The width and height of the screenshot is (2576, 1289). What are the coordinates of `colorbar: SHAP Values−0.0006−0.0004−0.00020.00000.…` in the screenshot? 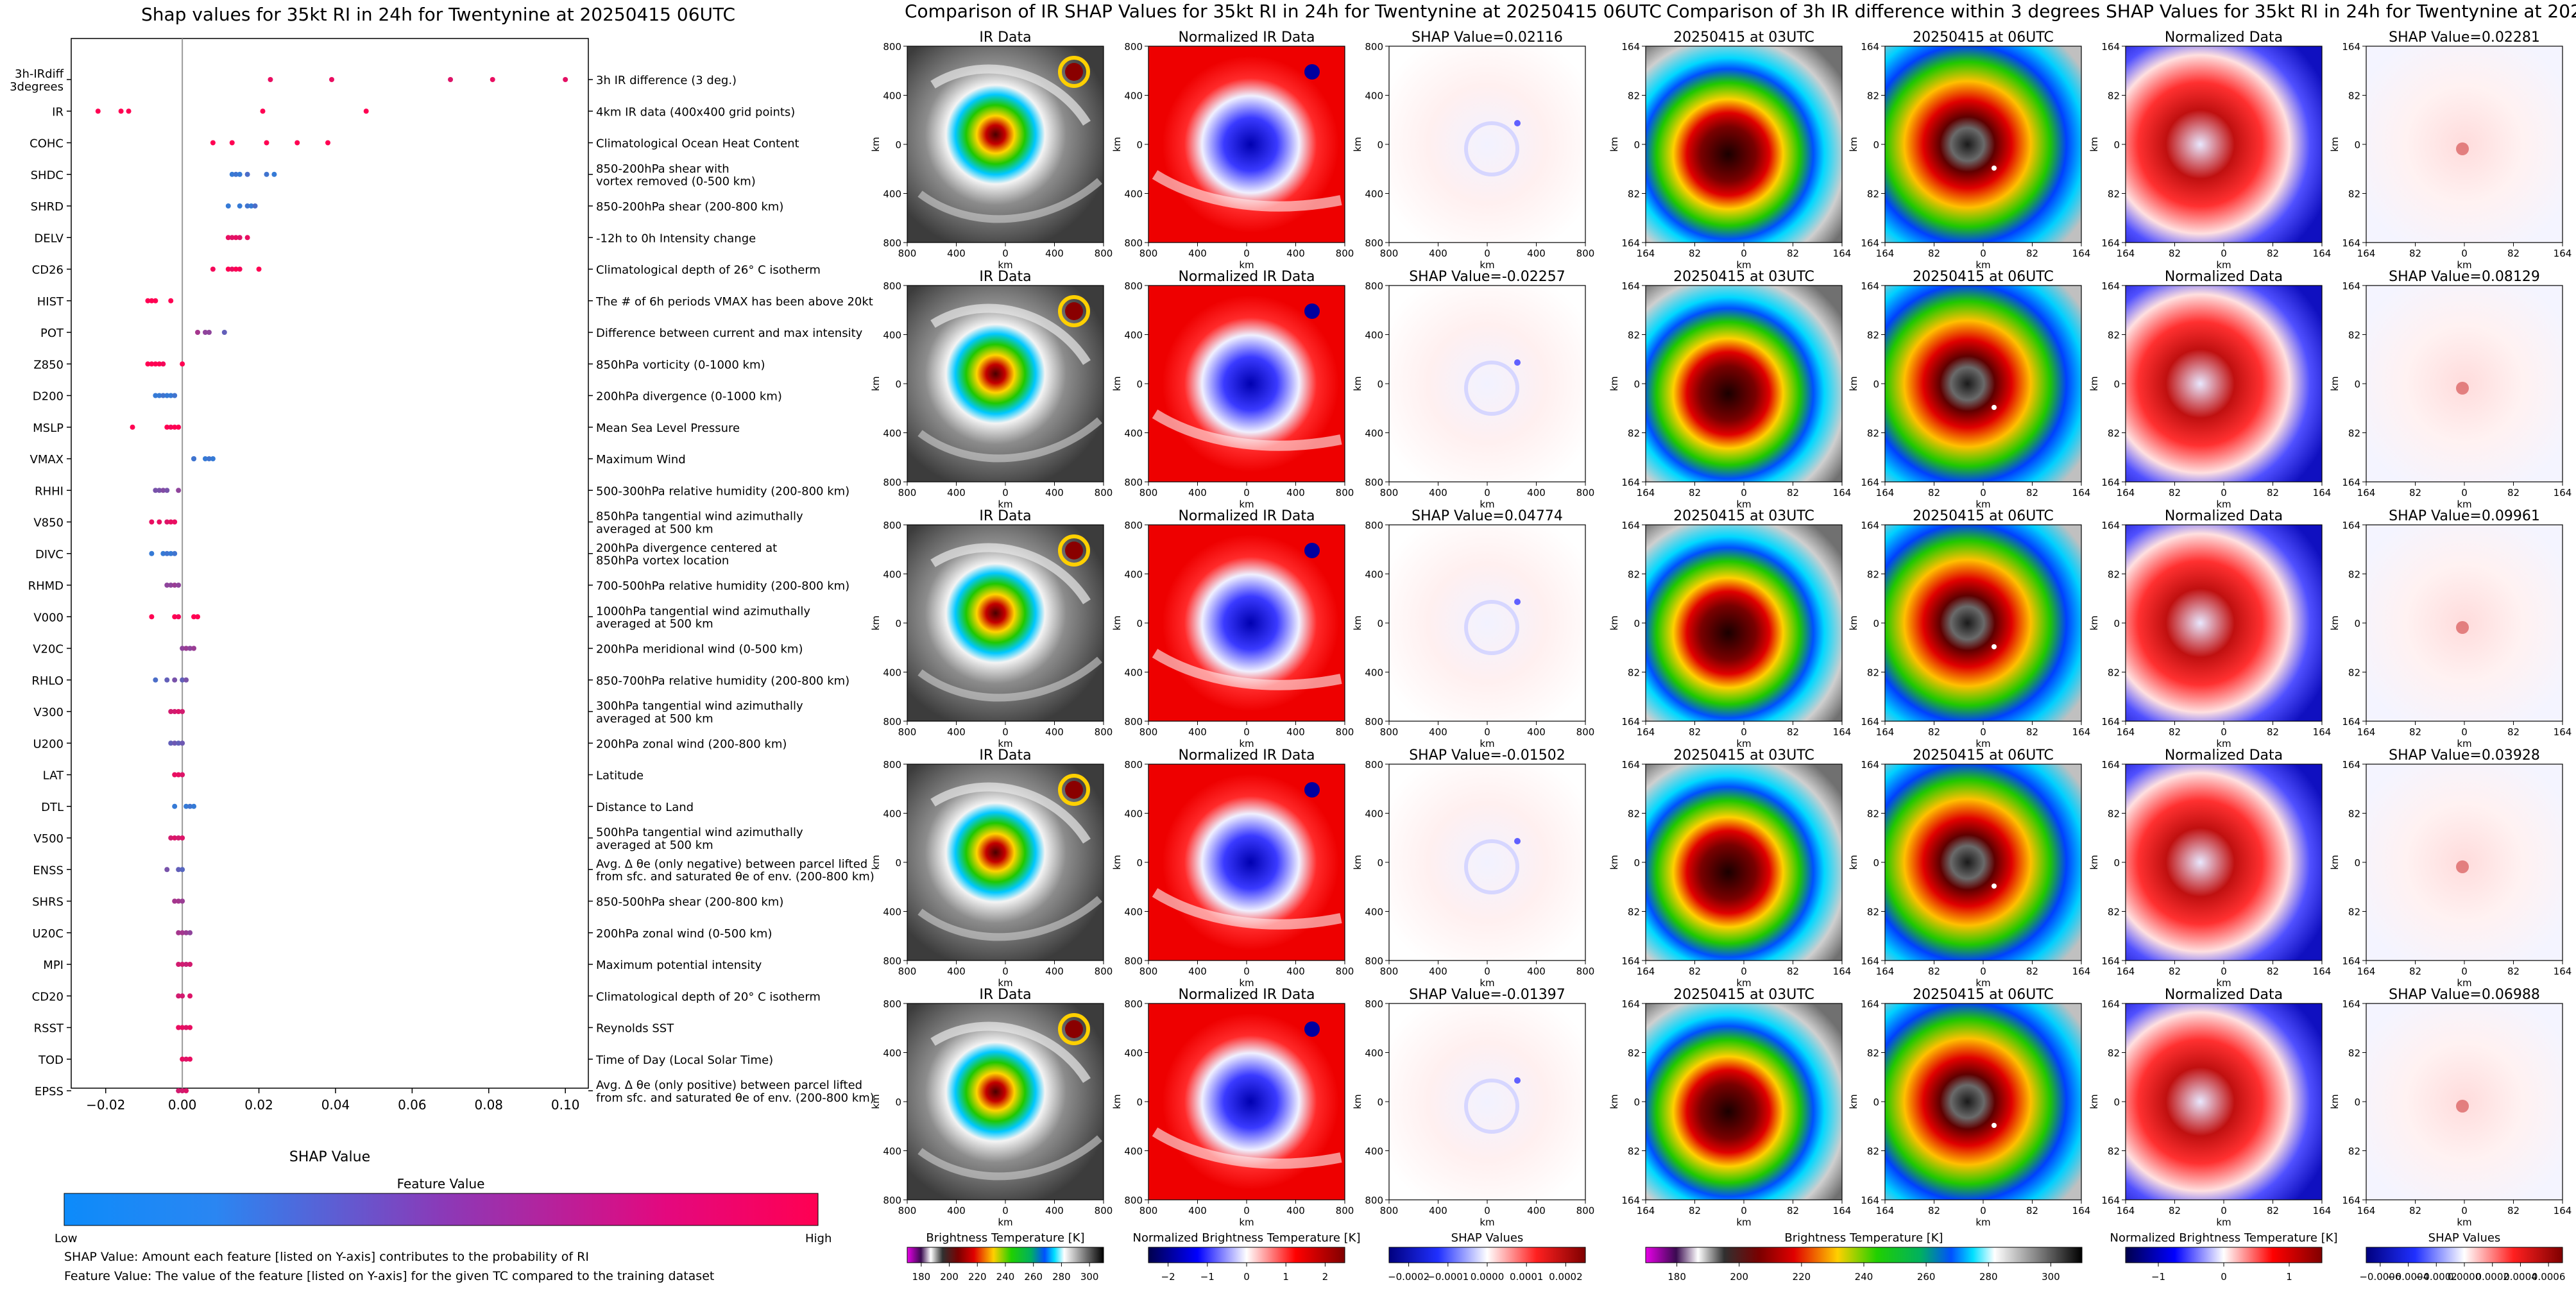 It's located at (2462, 1257).